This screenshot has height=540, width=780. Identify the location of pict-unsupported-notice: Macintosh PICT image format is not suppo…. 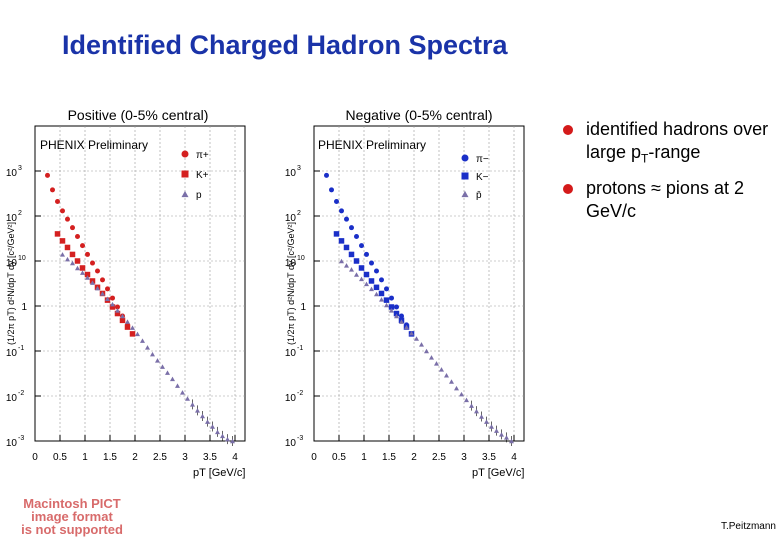
(72, 516).